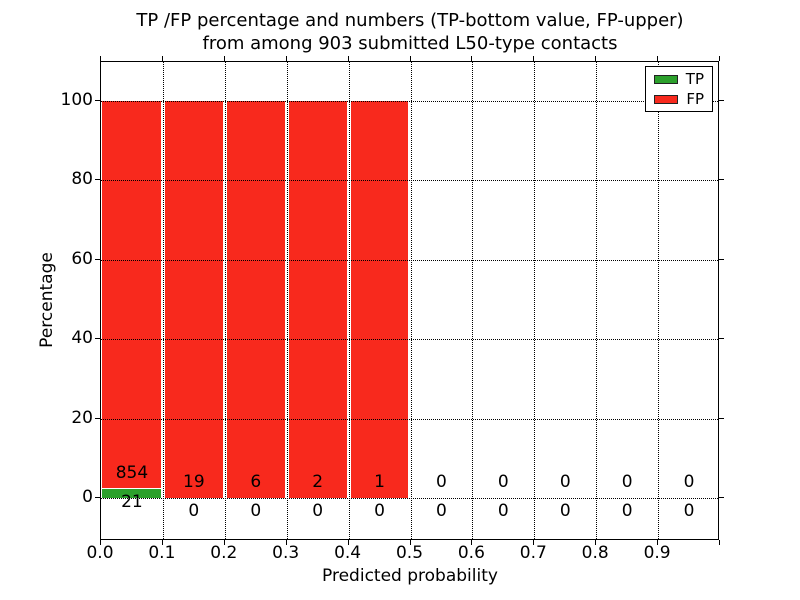 The image size is (800, 600). Describe the element at coordinates (76, 100) in the screenshot. I see `y-tick-label: 100` at that location.